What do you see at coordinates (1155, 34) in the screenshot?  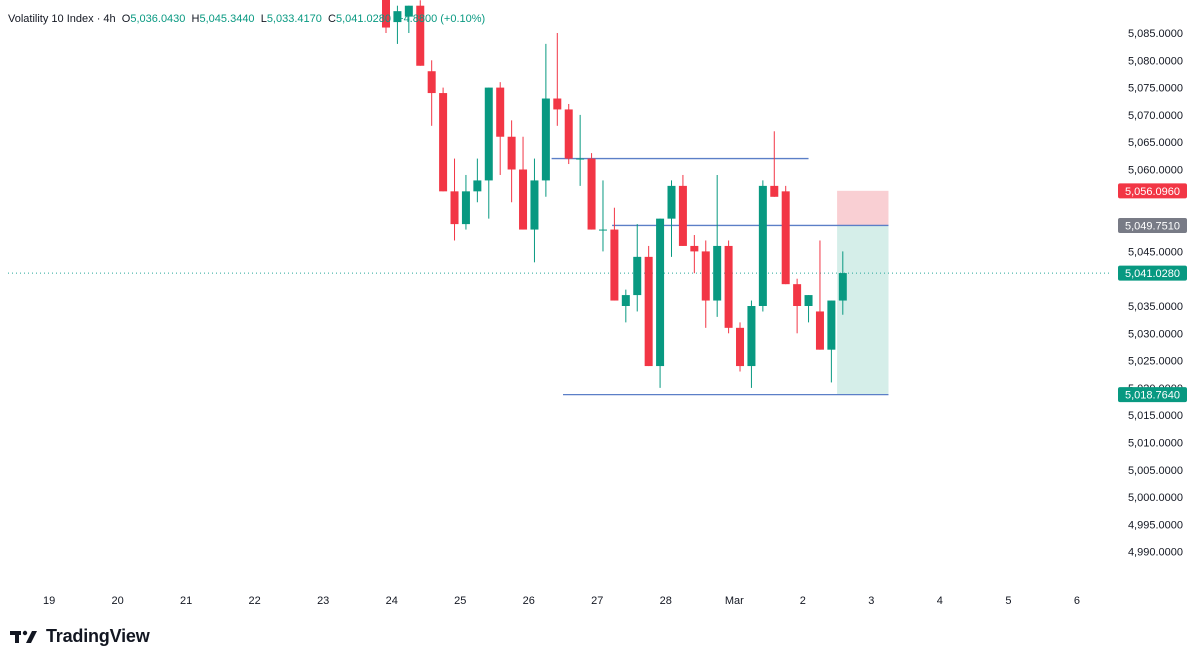 I see `y-tick-label: 5,085.0000` at bounding box center [1155, 34].